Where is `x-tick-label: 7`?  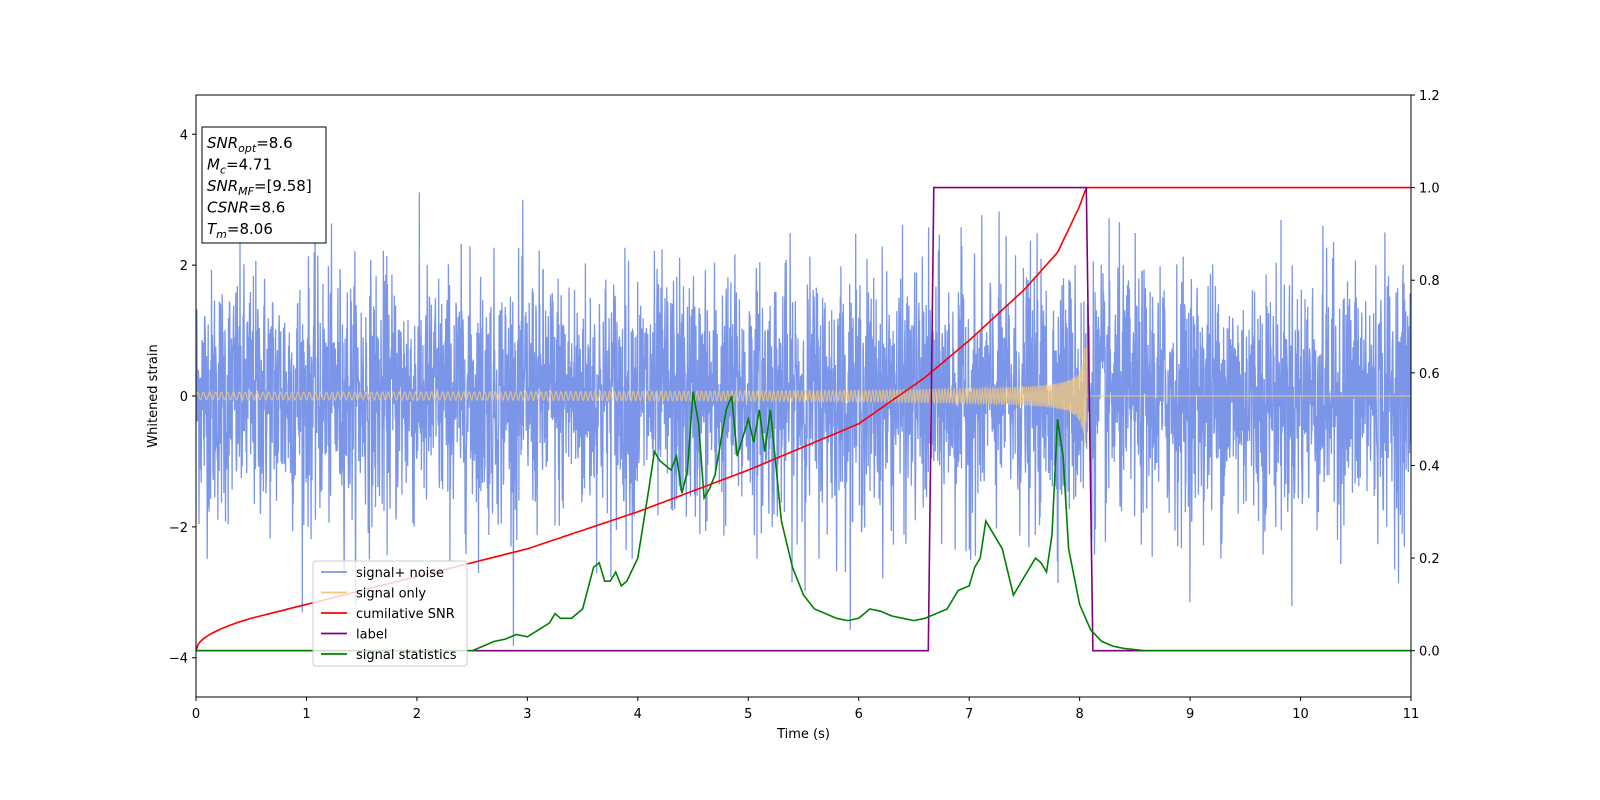
x-tick-label: 7 is located at coordinates (969, 714).